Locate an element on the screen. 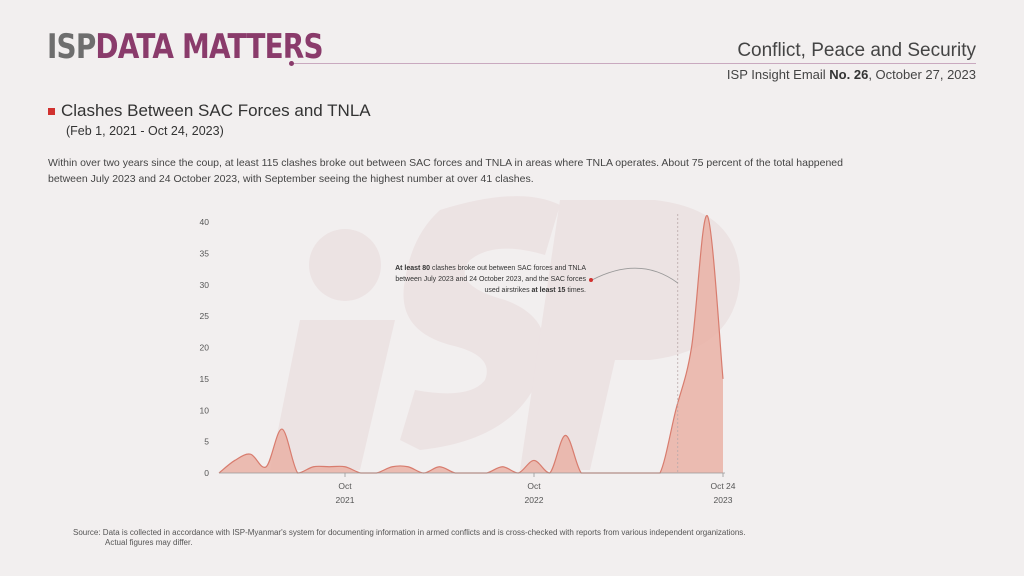  y-tick-label: 20 is located at coordinates (205, 348).